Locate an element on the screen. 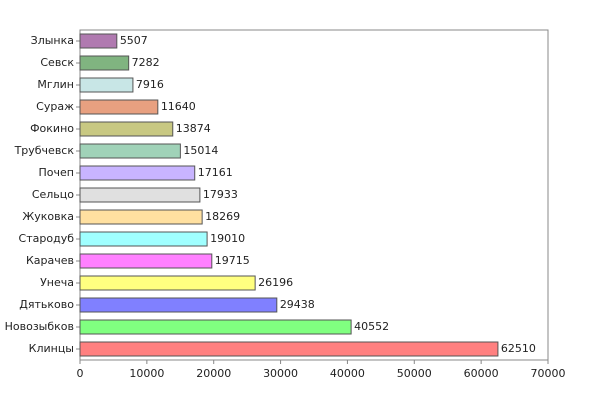 This screenshot has height=400, width=600. y-tick-label: Новозыбков is located at coordinates (39, 326).